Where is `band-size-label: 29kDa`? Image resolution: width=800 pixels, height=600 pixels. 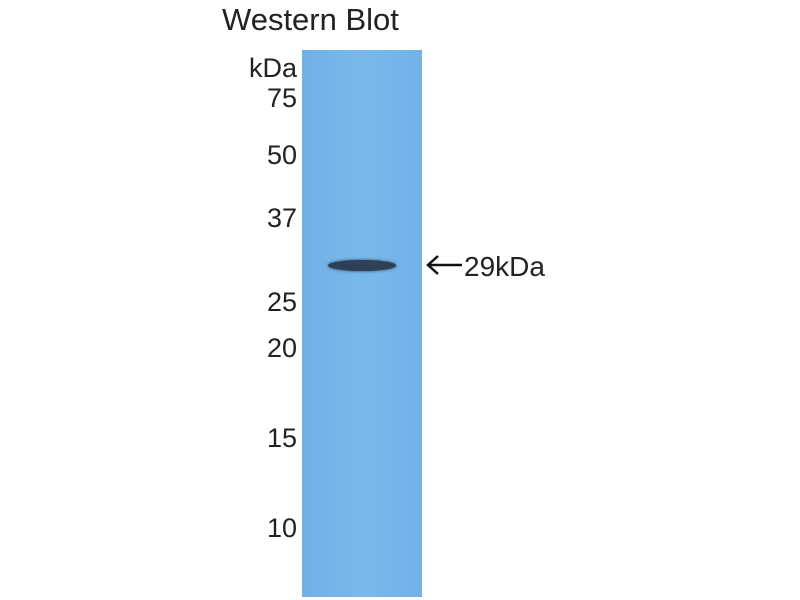 band-size-label: 29kDa is located at coordinates (504, 266).